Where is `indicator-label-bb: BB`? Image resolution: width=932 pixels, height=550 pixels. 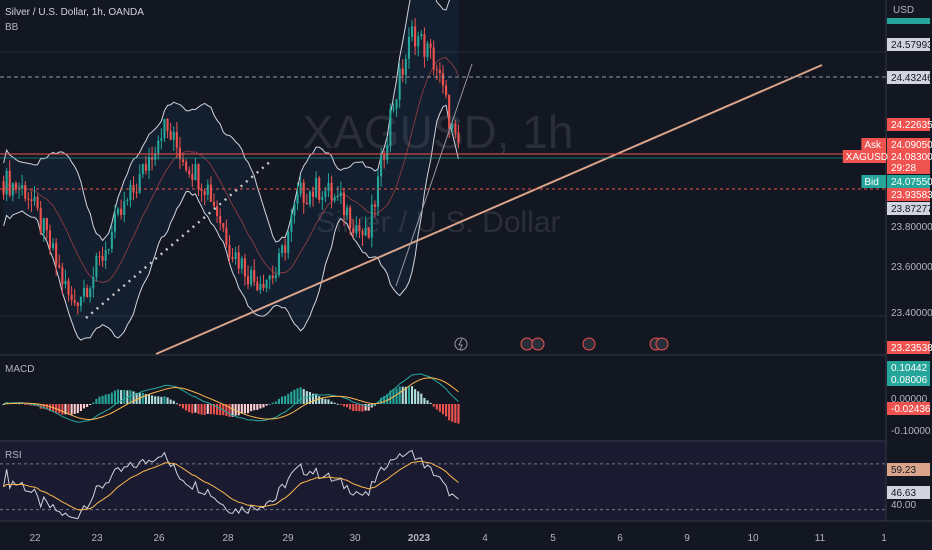
indicator-label-bb: BB is located at coordinates (12, 27).